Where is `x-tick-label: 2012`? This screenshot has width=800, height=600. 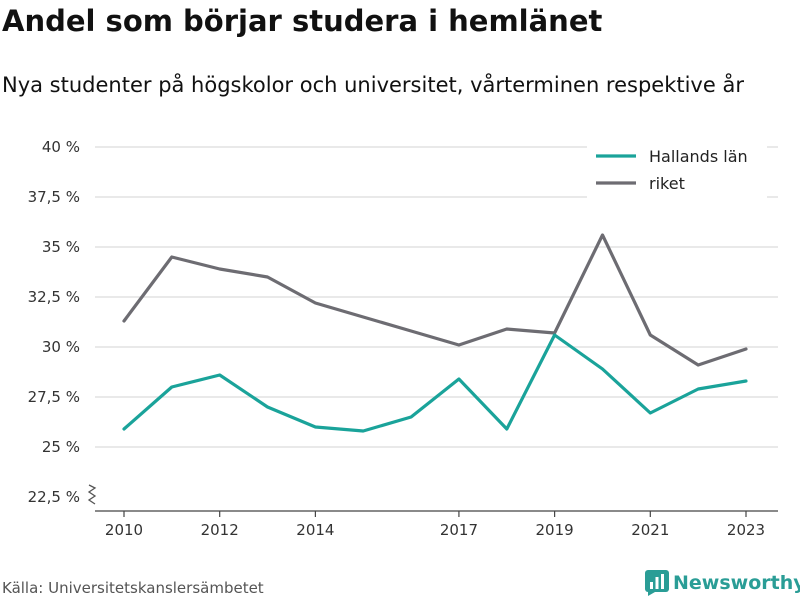
x-tick-label: 2012 is located at coordinates (220, 530).